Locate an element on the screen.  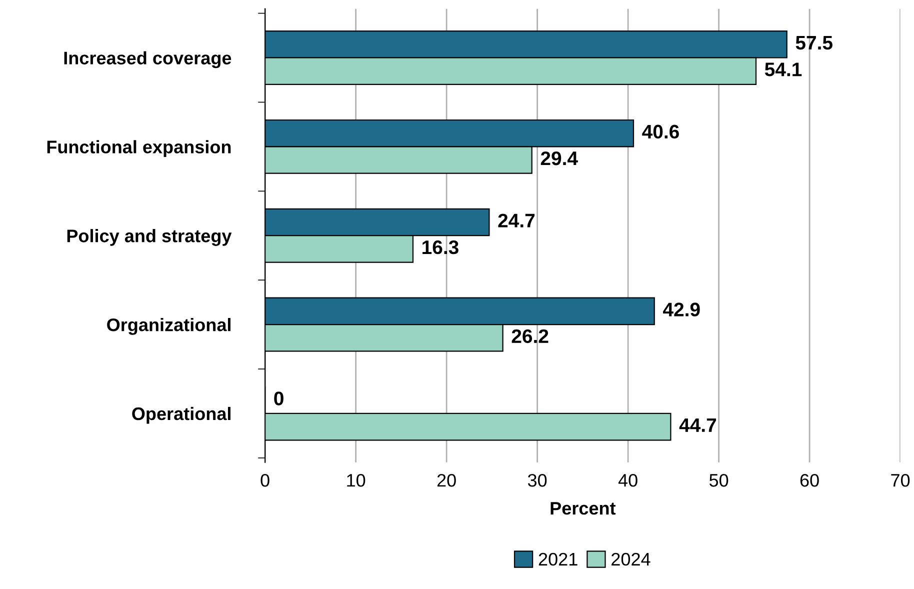
data-label: 54.1 is located at coordinates (783, 69).